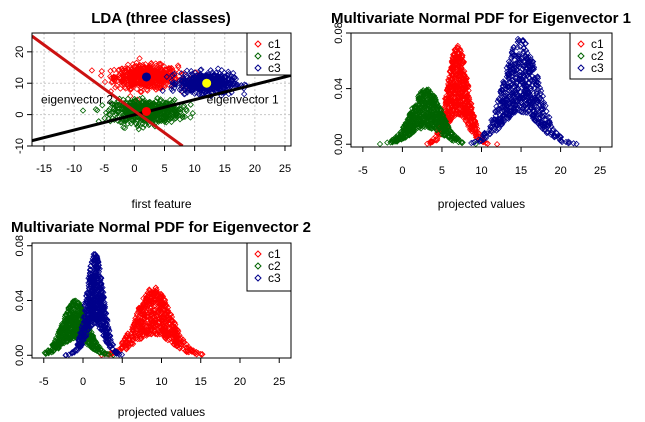 This screenshot has width=645, height=422. I want to click on x-axis-label: projected values, so click(481, 204).